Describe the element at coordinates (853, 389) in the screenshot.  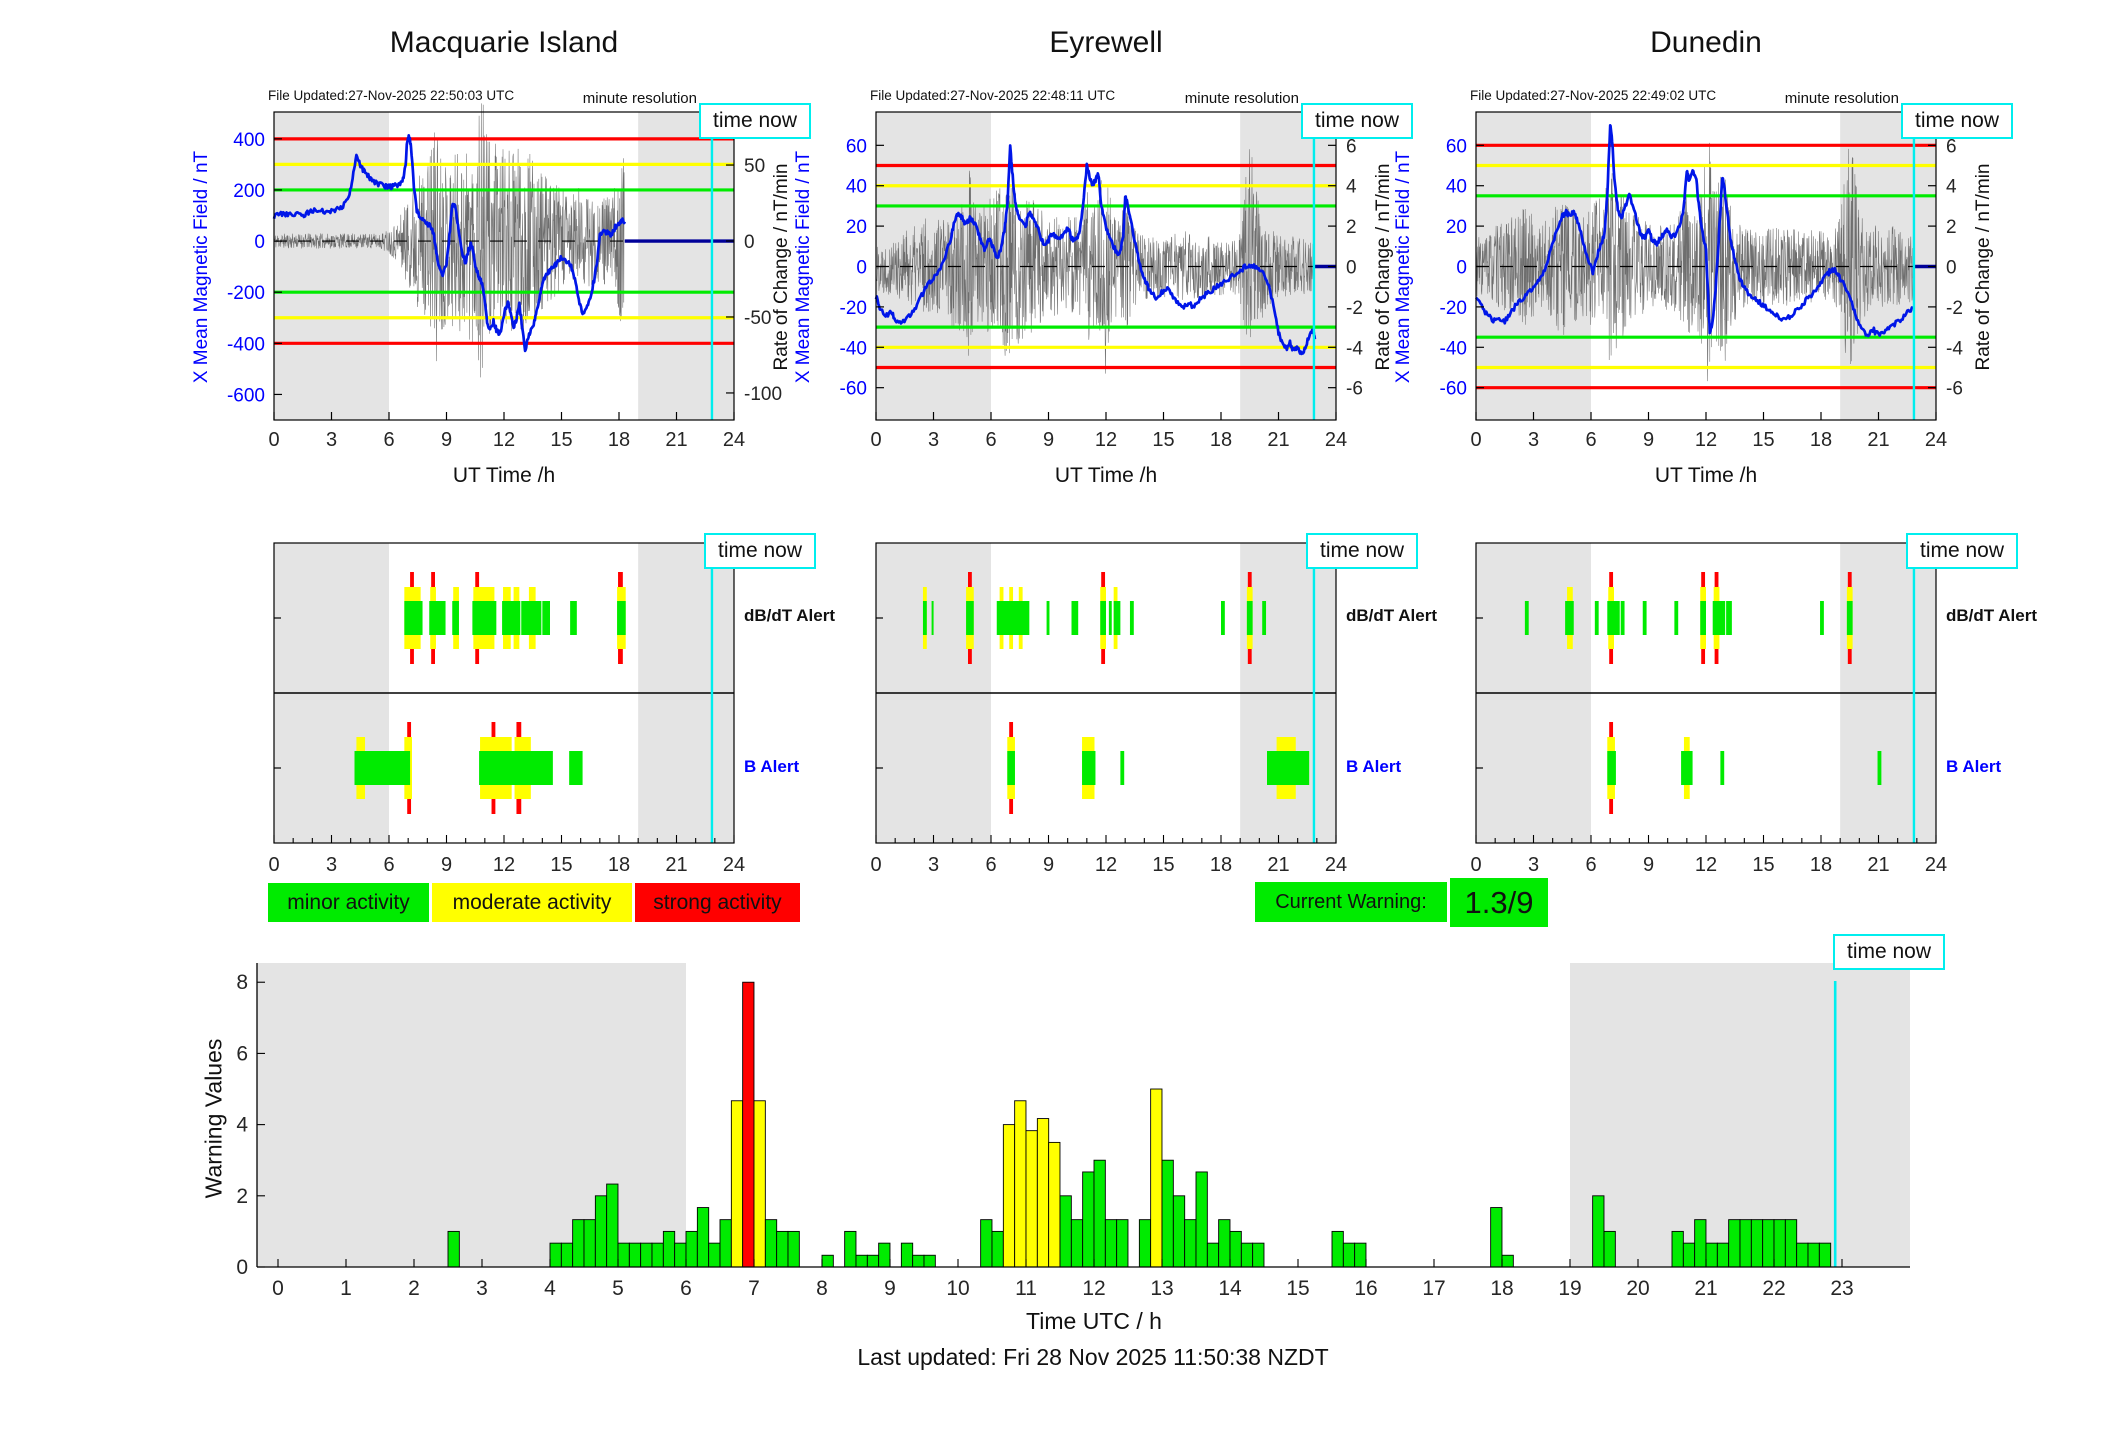
I see `y-tick-label-left: -60` at that location.